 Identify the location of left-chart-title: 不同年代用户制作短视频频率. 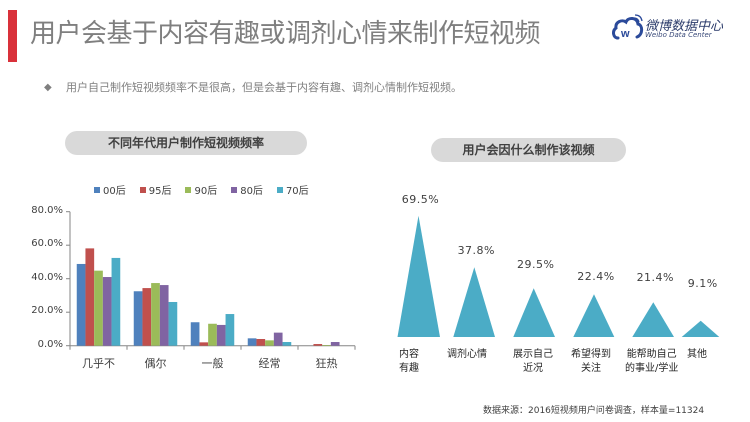
(186, 143).